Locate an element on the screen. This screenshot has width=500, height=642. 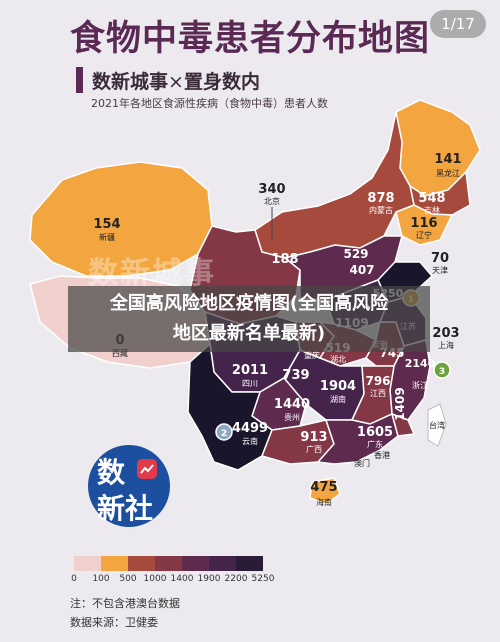
subtitle-times: × is located at coordinates (176, 82).